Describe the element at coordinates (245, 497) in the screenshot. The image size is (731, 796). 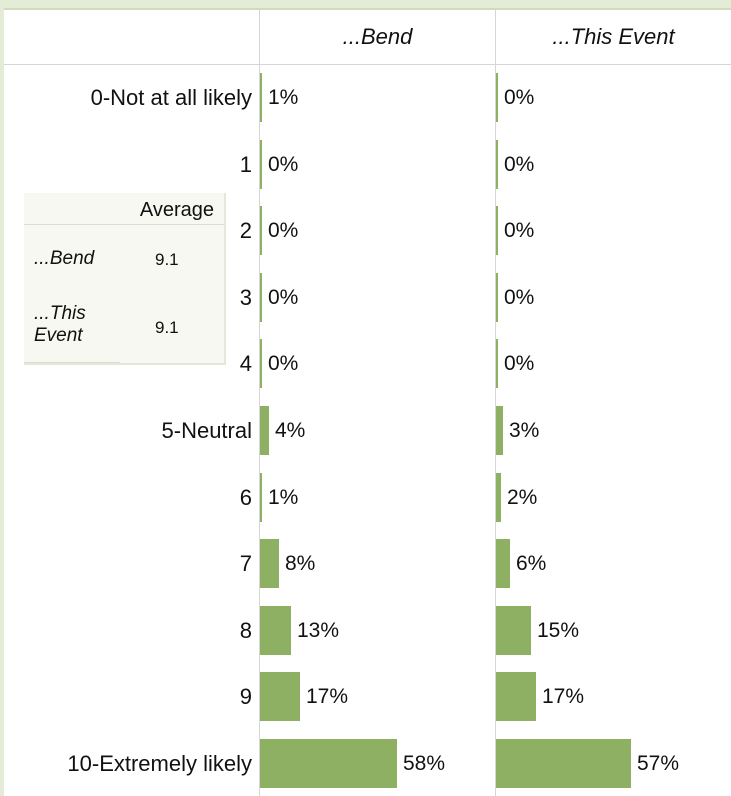
I see `category-label: 6` at that location.